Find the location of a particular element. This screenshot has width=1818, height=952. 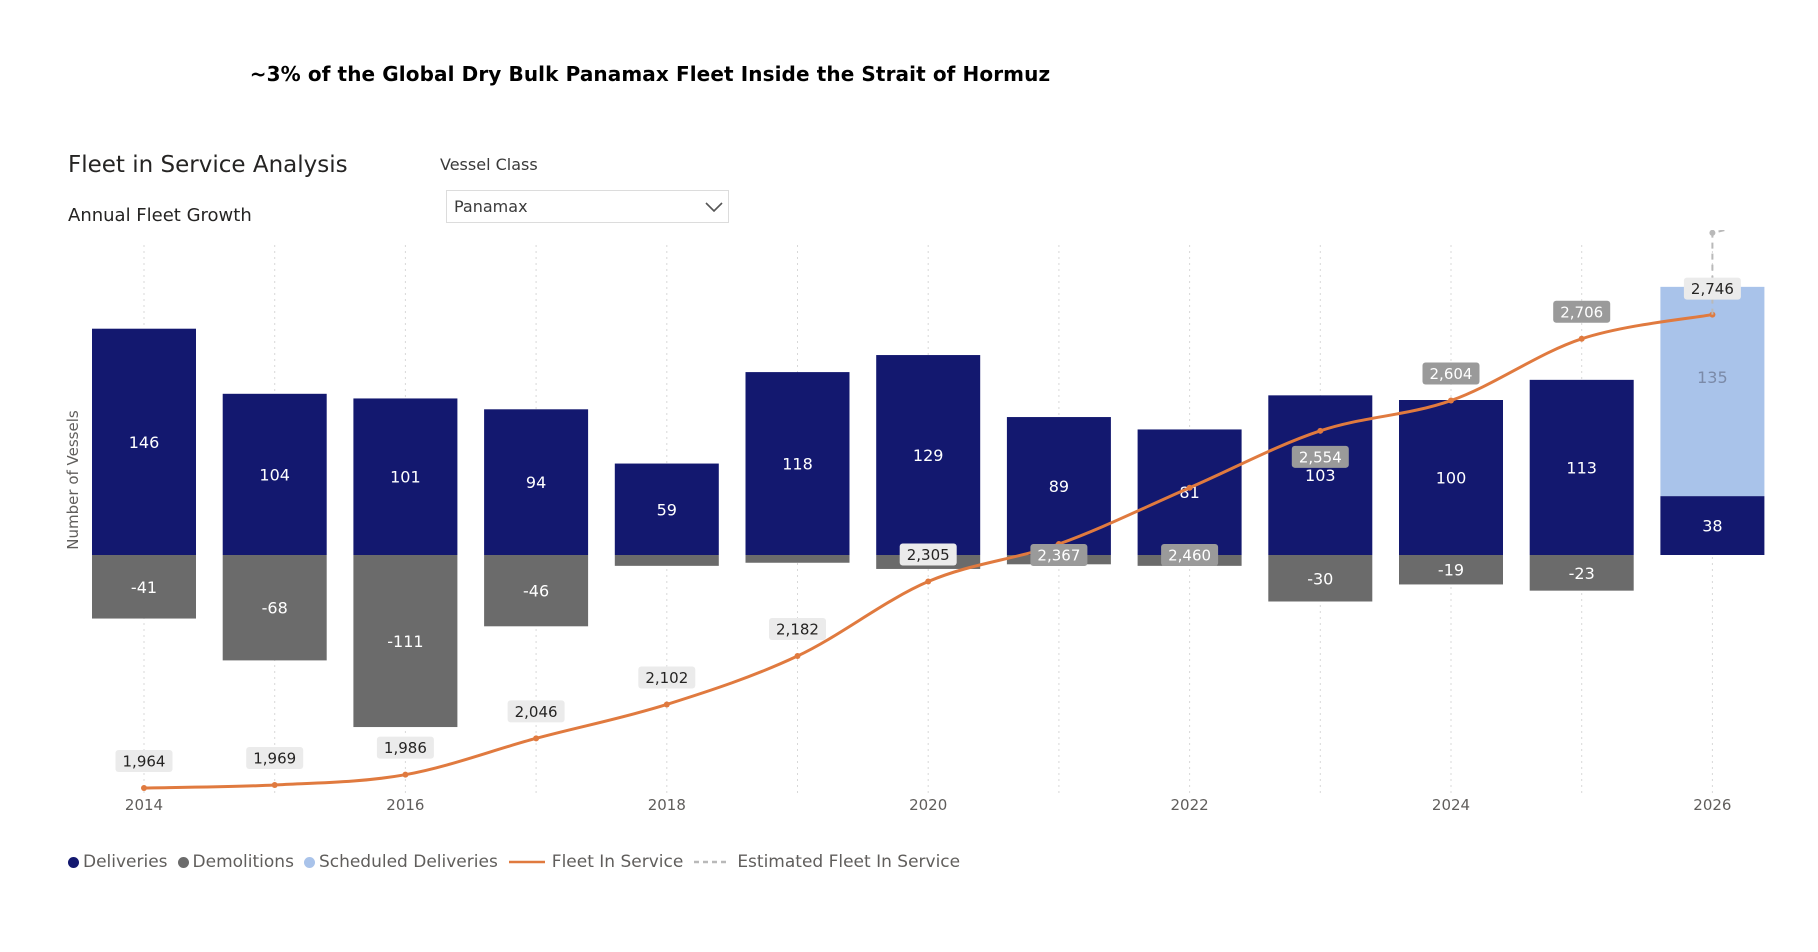

delivery-label: 146 is located at coordinates (144, 442).